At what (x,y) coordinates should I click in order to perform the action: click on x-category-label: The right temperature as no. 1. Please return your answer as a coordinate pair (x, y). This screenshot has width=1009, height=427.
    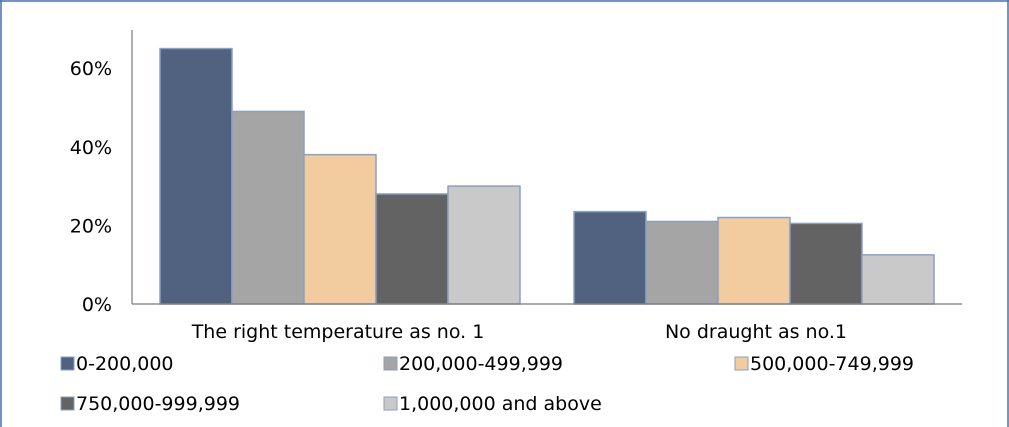
    Looking at the image, I should click on (338, 332).